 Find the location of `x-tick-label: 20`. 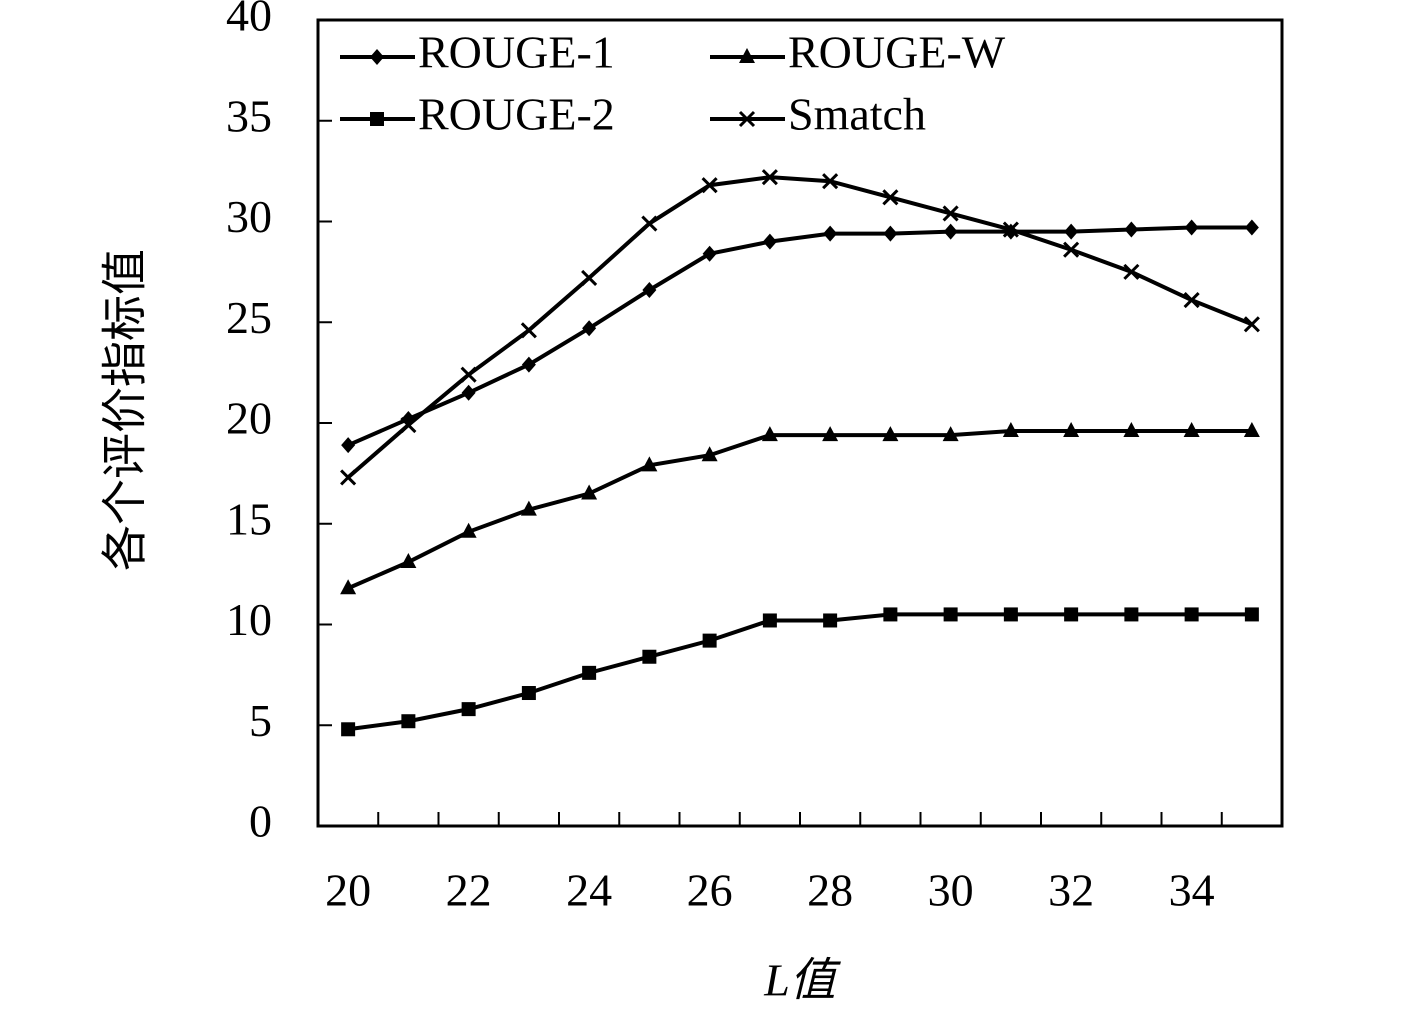

x-tick-label: 20 is located at coordinates (348, 890).